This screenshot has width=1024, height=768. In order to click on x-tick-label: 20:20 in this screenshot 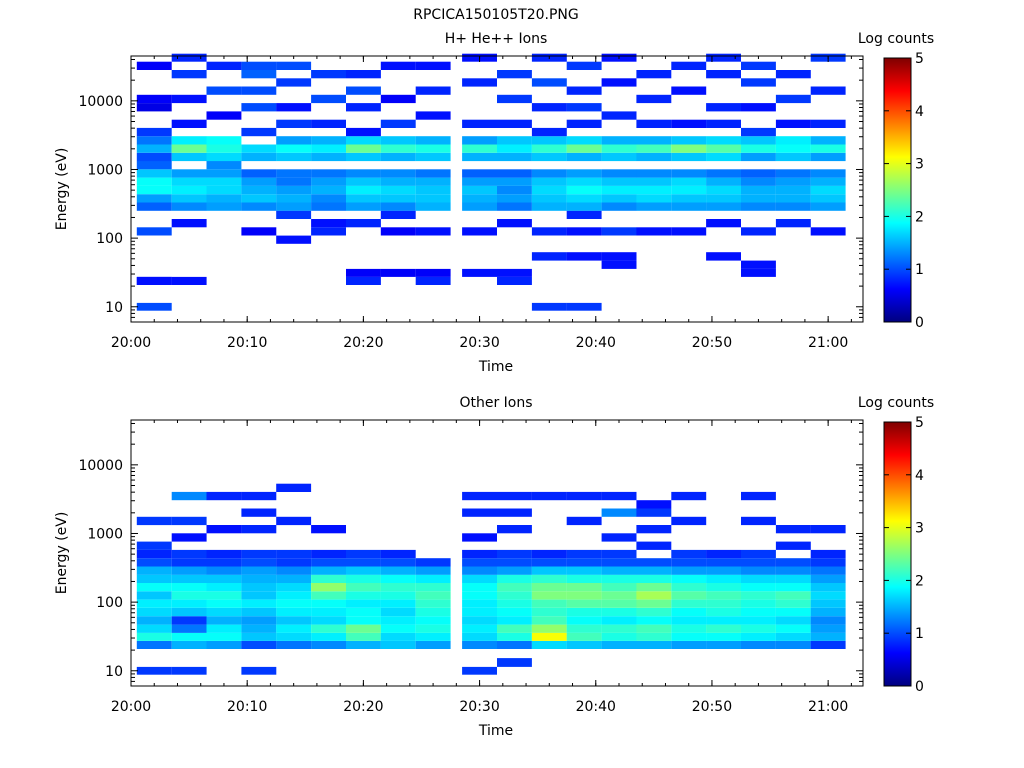, I will do `click(363, 707)`.